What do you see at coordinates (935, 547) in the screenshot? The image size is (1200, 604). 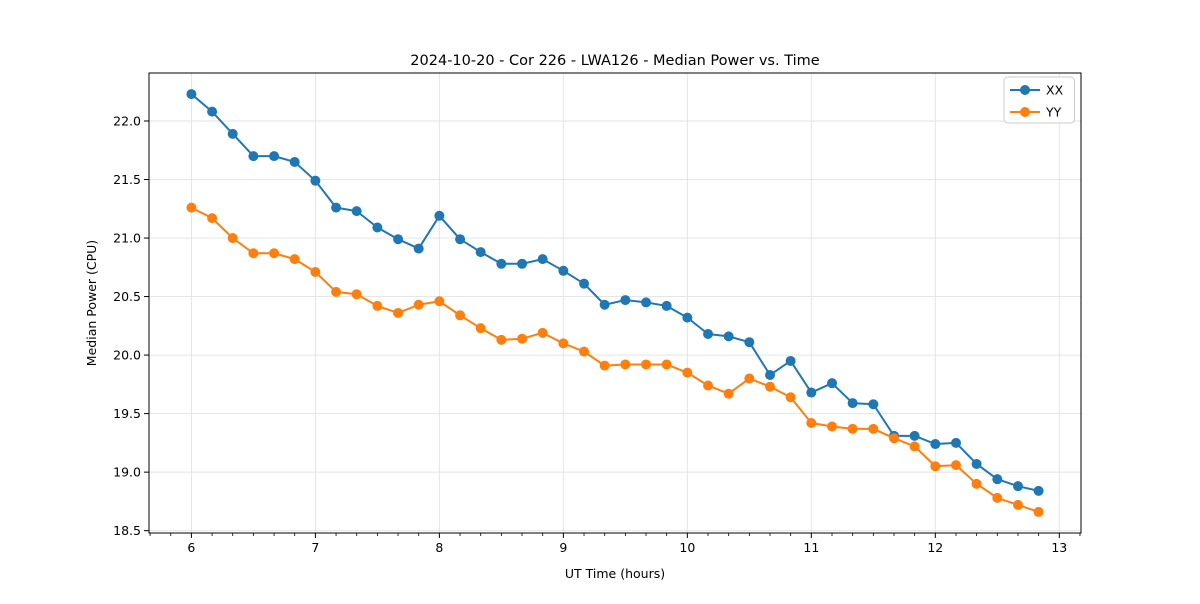 I see `x-tick-label: 12` at bounding box center [935, 547].